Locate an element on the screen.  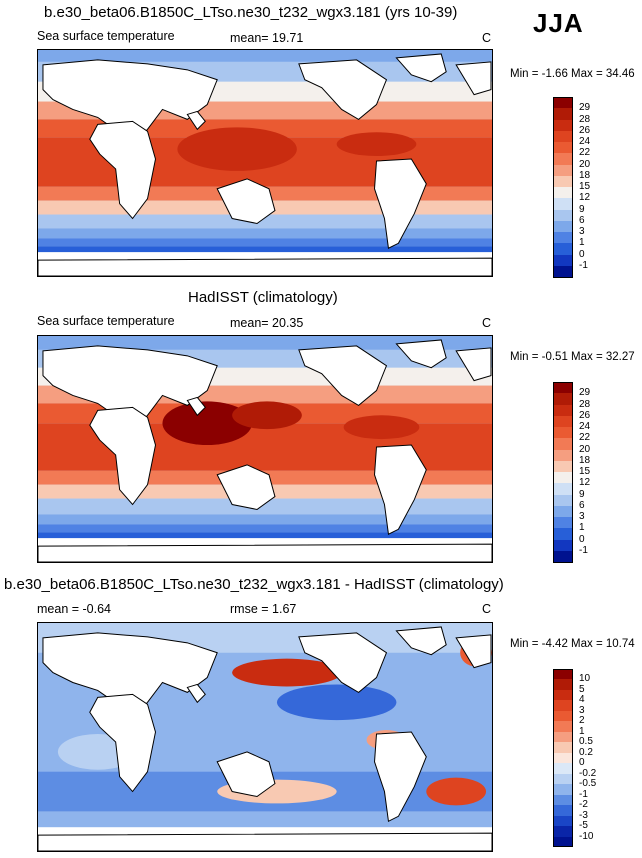
colorbar-tick-label: -0.5 is located at coordinates (588, 784).